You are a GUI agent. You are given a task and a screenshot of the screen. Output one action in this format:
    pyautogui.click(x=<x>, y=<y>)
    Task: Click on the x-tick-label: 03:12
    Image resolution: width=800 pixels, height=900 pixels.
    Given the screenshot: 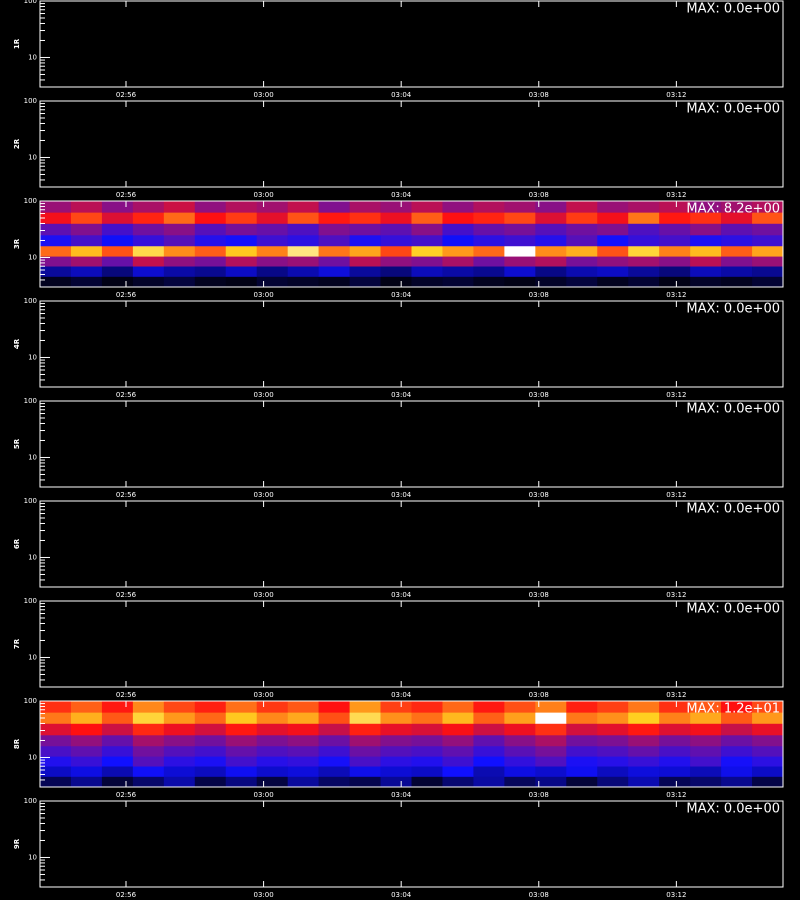 What is the action you would take?
    pyautogui.click(x=676, y=495)
    